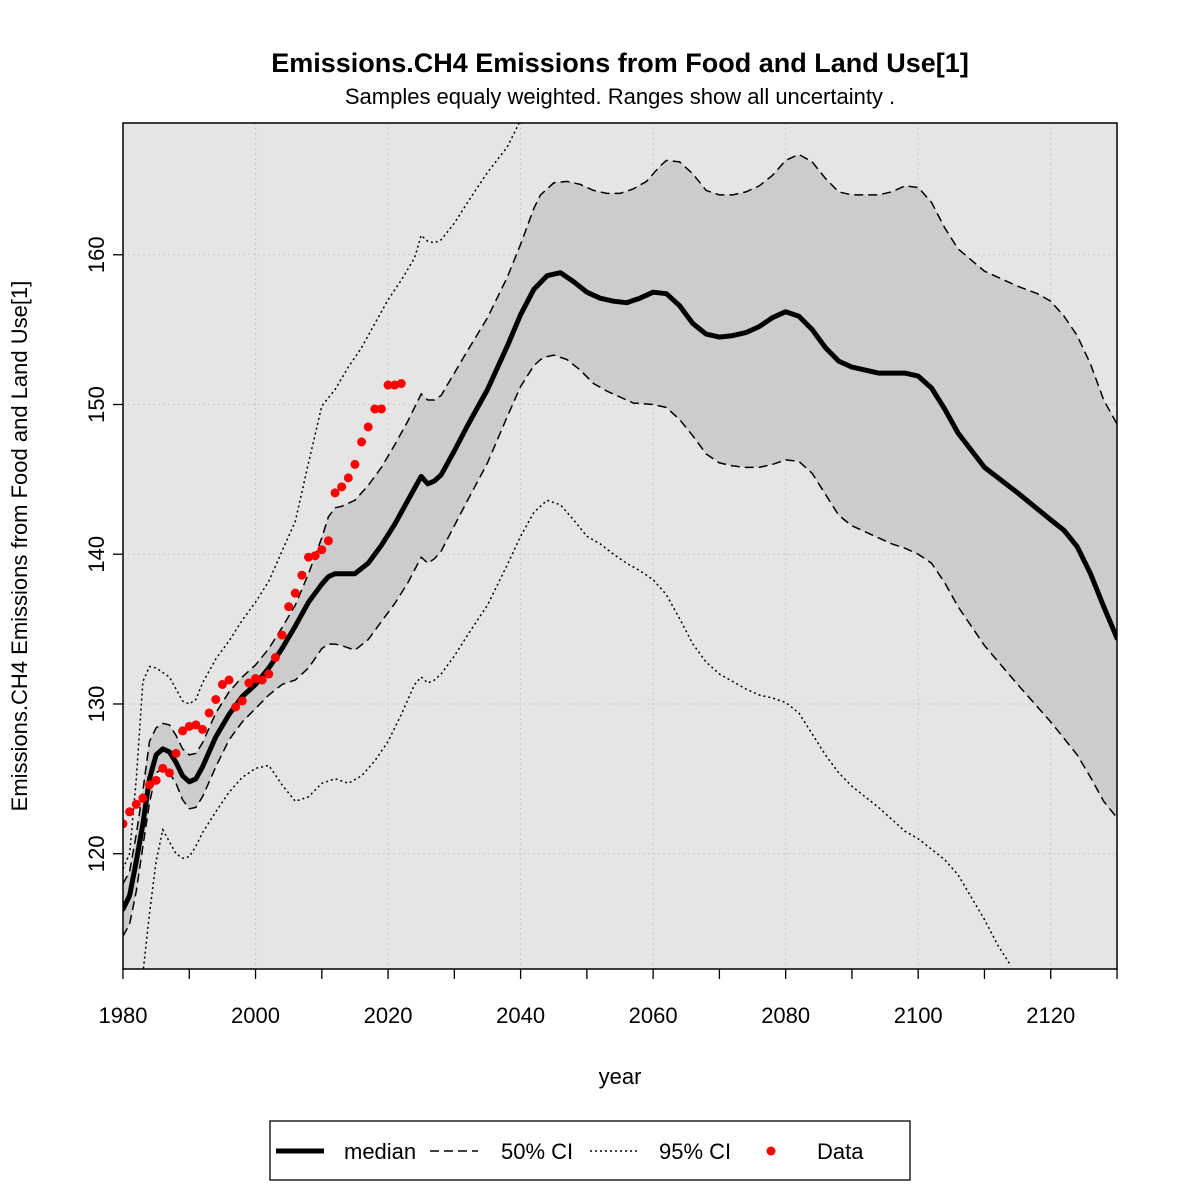  What do you see at coordinates (918, 1015) in the screenshot?
I see `x-tick-label: 2100` at bounding box center [918, 1015].